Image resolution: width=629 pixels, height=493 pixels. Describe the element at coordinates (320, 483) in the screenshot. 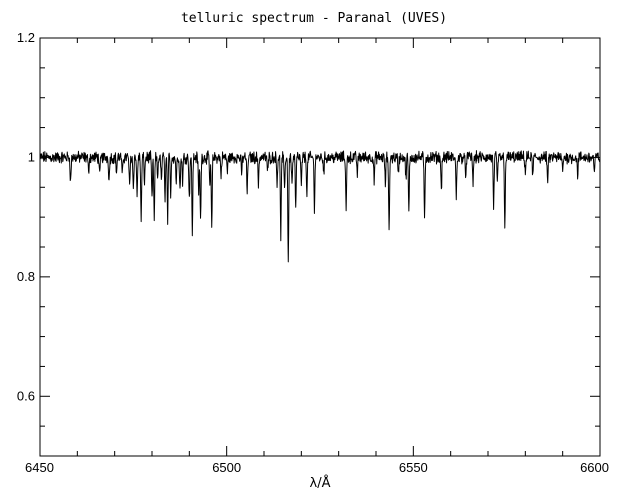

I see `x-axis-label: λ/Å` at that location.